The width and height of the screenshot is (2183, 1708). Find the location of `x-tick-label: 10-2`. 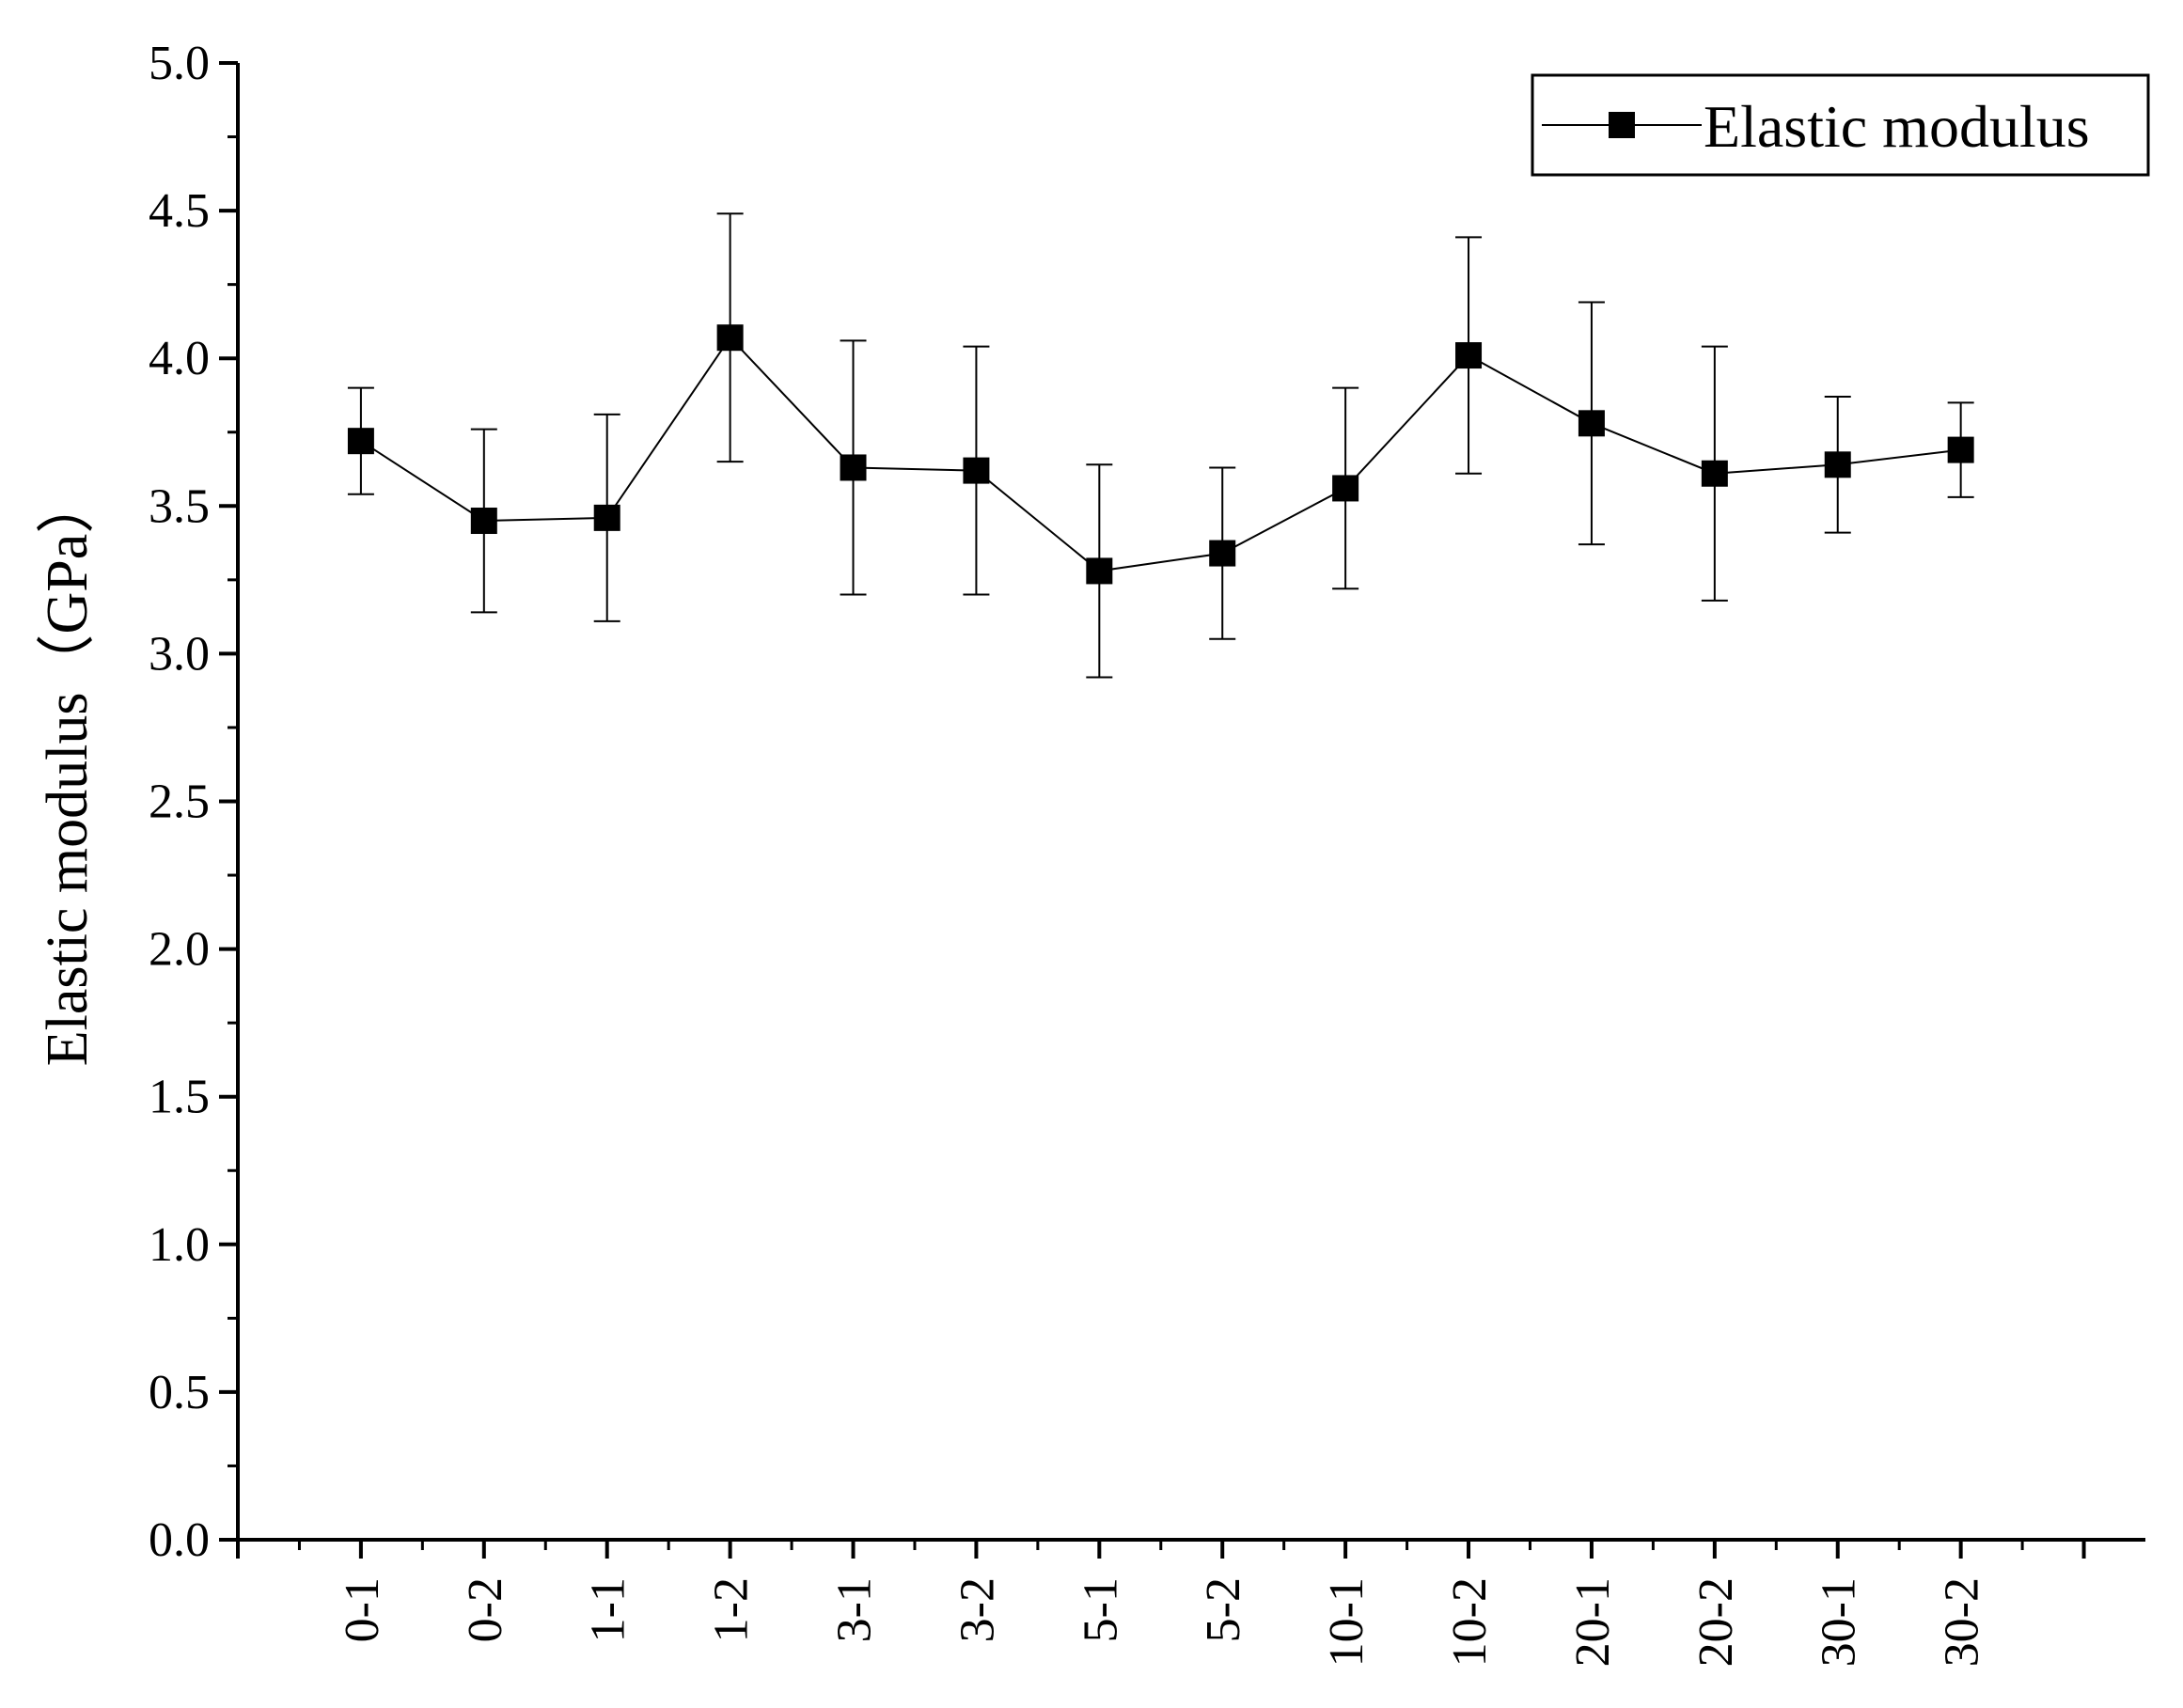

x-tick-label: 10-2 is located at coordinates (1470, 1622).